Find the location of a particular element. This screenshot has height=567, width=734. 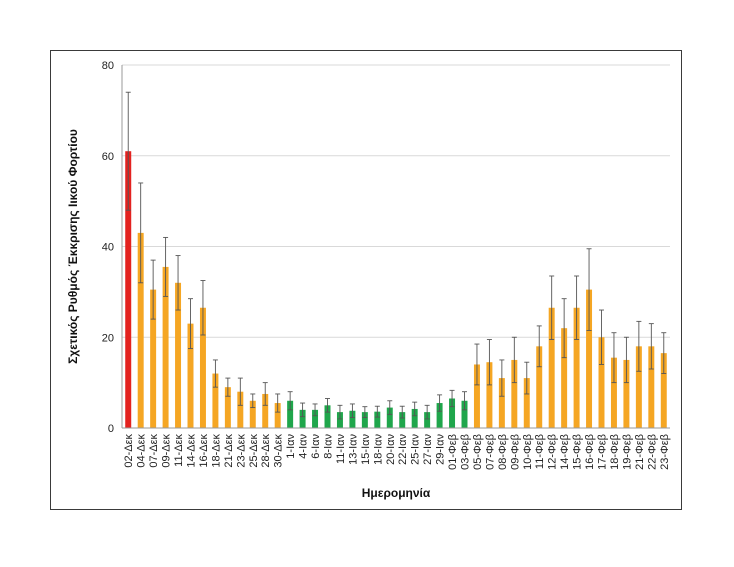

x-tick-label: 14-Φεβ is located at coordinates (565, 452).